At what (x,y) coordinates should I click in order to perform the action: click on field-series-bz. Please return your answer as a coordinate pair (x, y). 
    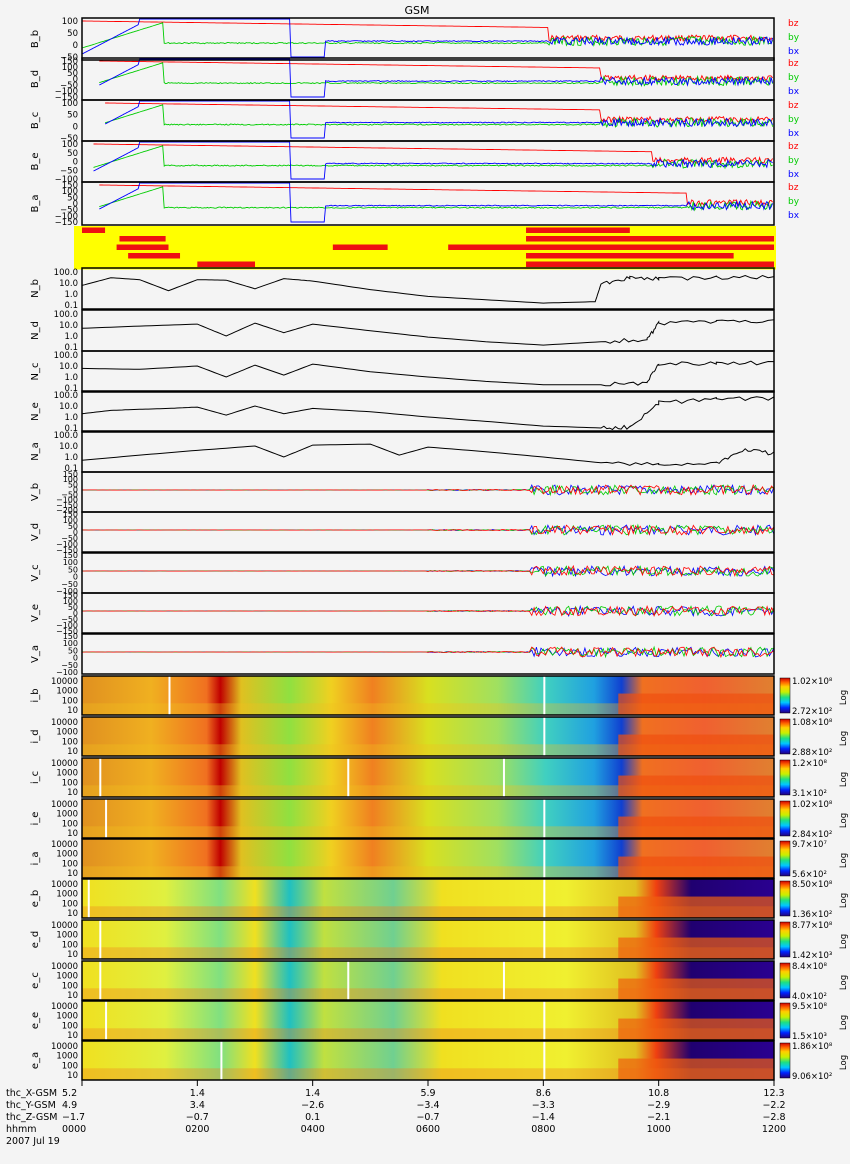
    Looking at the image, I should click on (439, 113).